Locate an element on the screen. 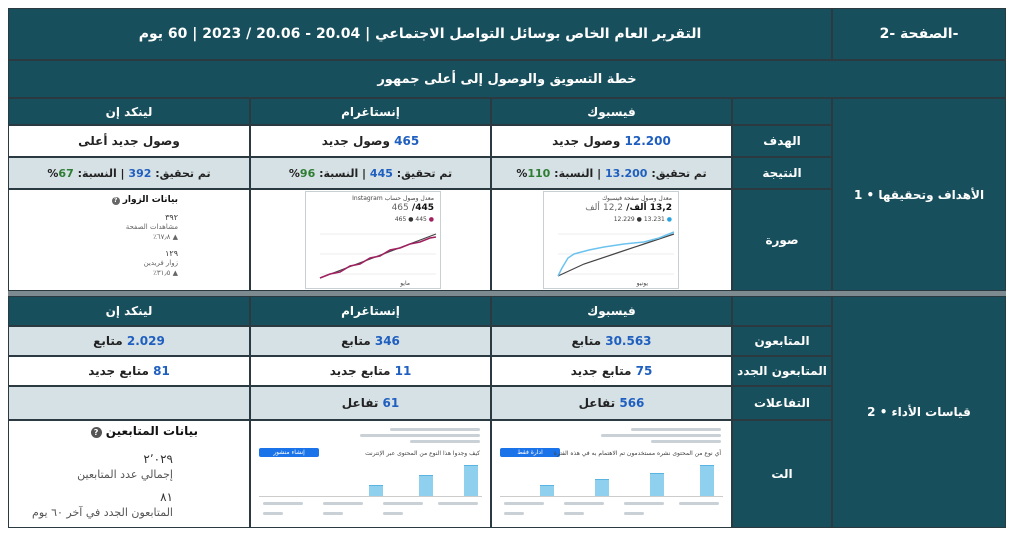 The height and width of the screenshot is (543, 1024). image-linkedin-cell is located at coordinates (129, 240).